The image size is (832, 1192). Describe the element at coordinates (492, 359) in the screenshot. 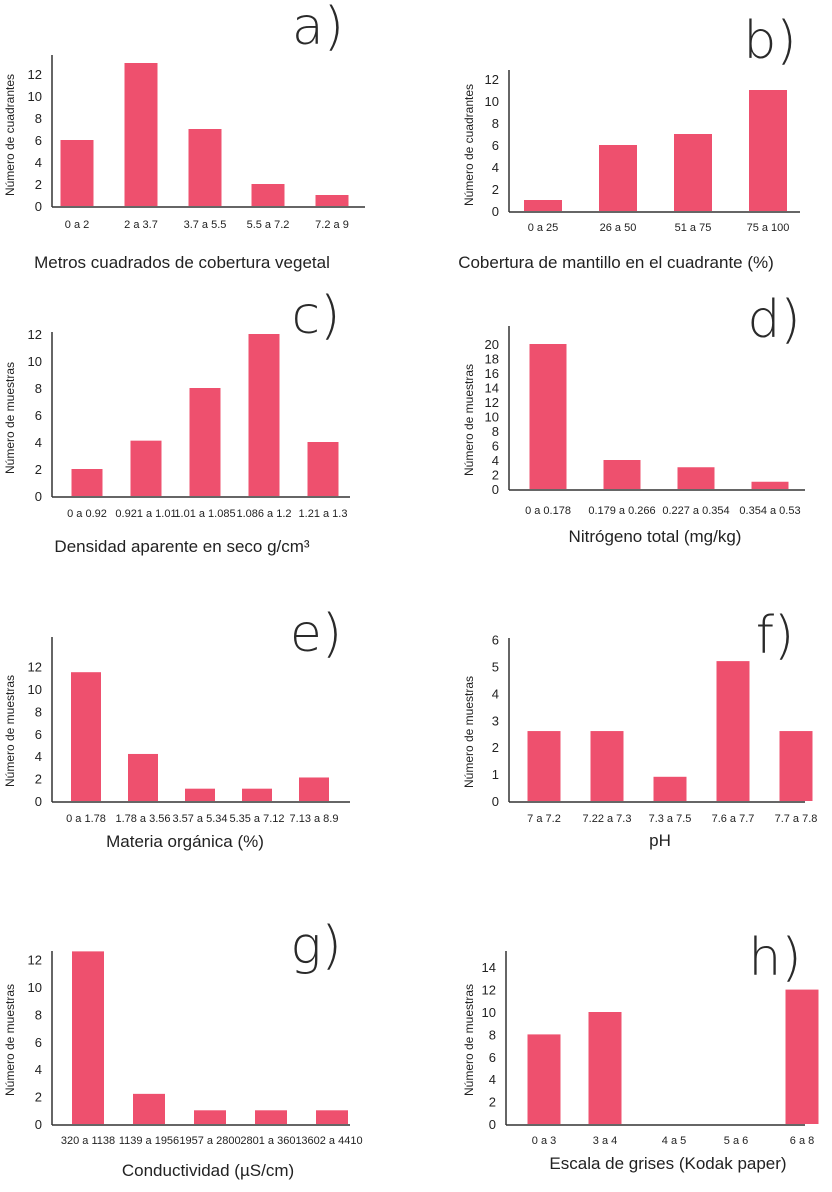

I see `y-tick-label: 18` at that location.